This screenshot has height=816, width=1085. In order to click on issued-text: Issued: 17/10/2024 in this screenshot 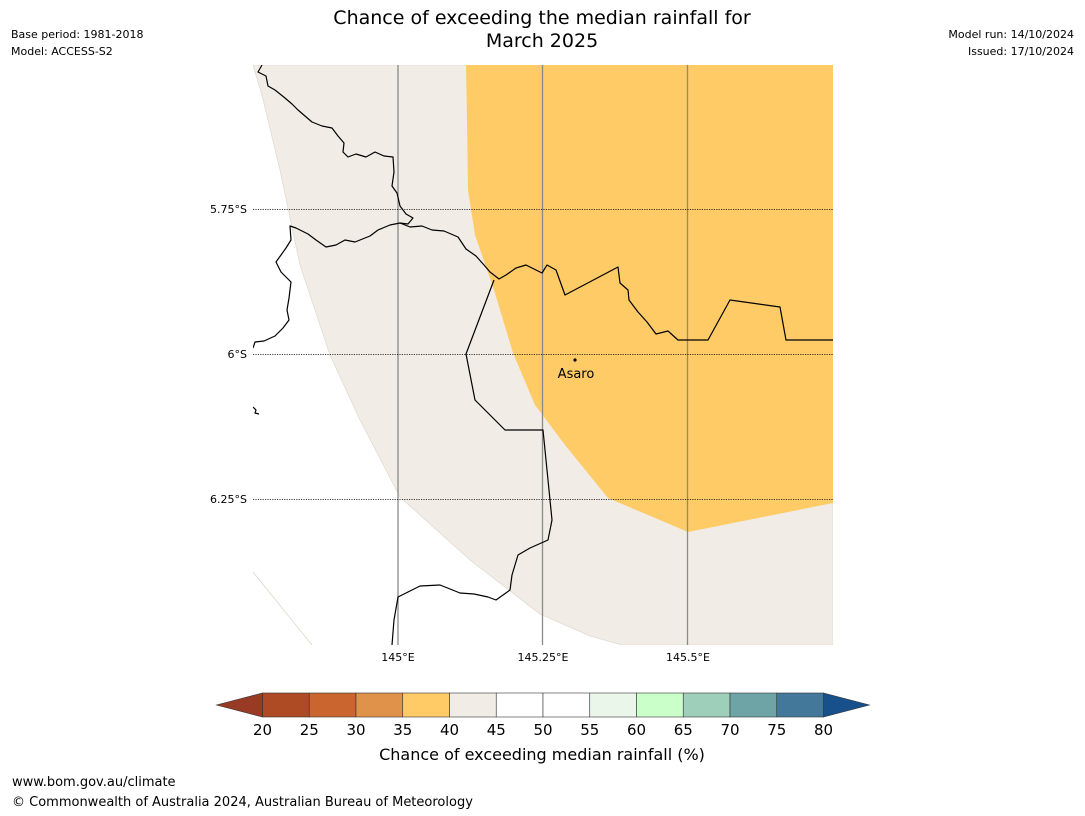, I will do `click(1020, 51)`.